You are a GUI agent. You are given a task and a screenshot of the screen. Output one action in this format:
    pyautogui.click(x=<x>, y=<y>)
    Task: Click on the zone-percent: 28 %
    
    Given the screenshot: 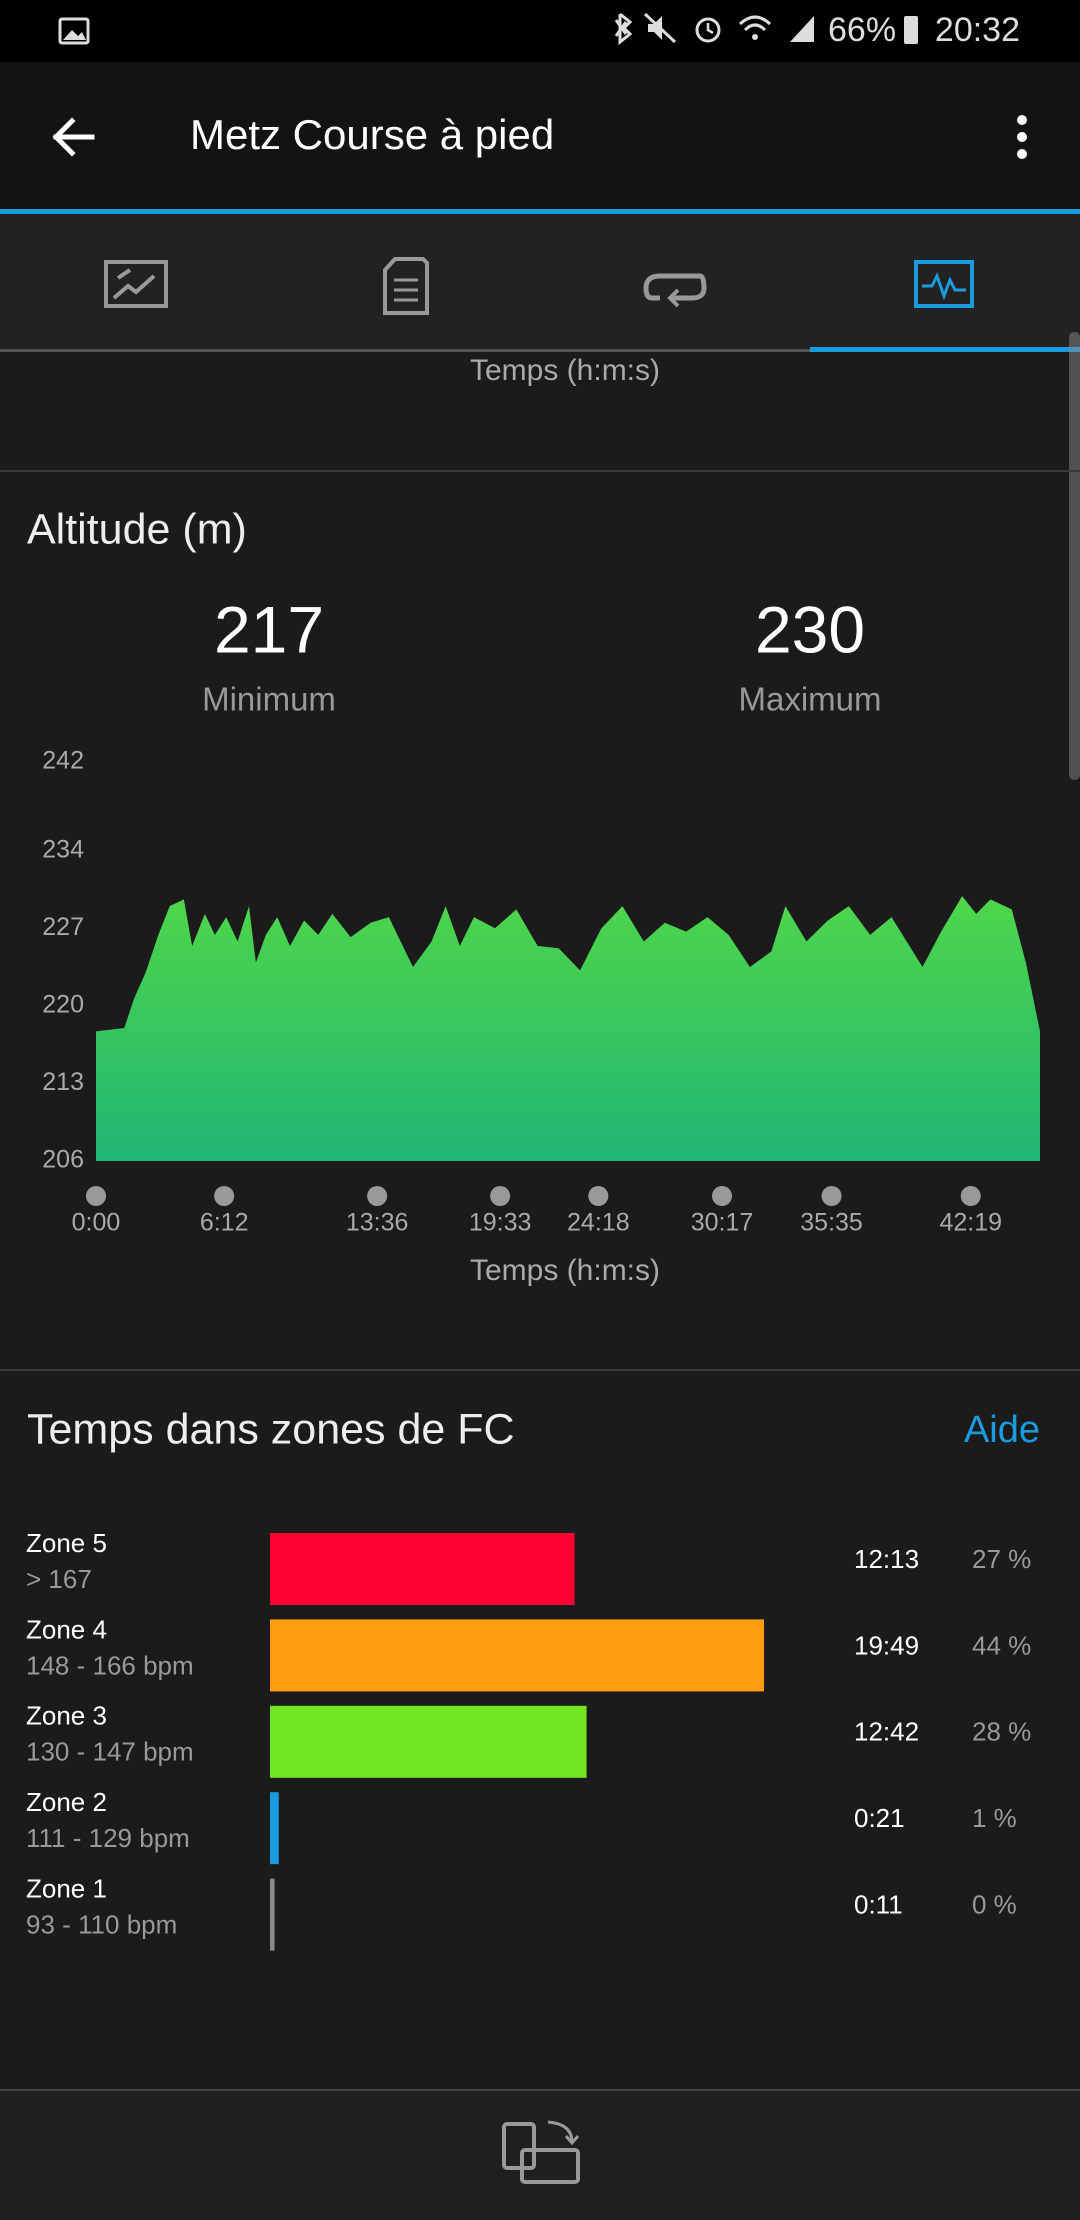 What is the action you would take?
    pyautogui.click(x=1001, y=1732)
    